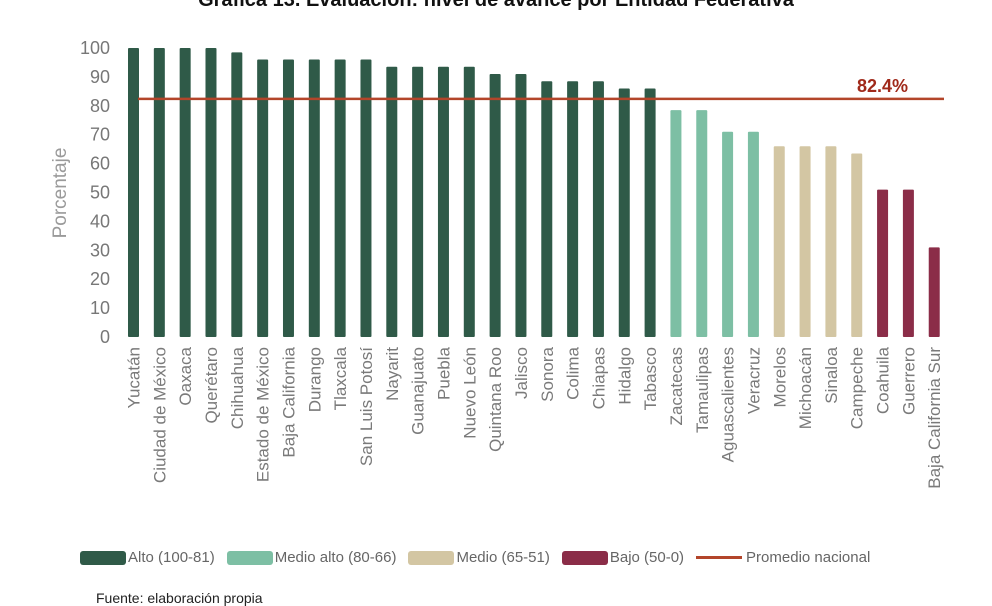  Describe the element at coordinates (495, 399) in the screenshot. I see `x-category-label: Quintana Roo` at that location.